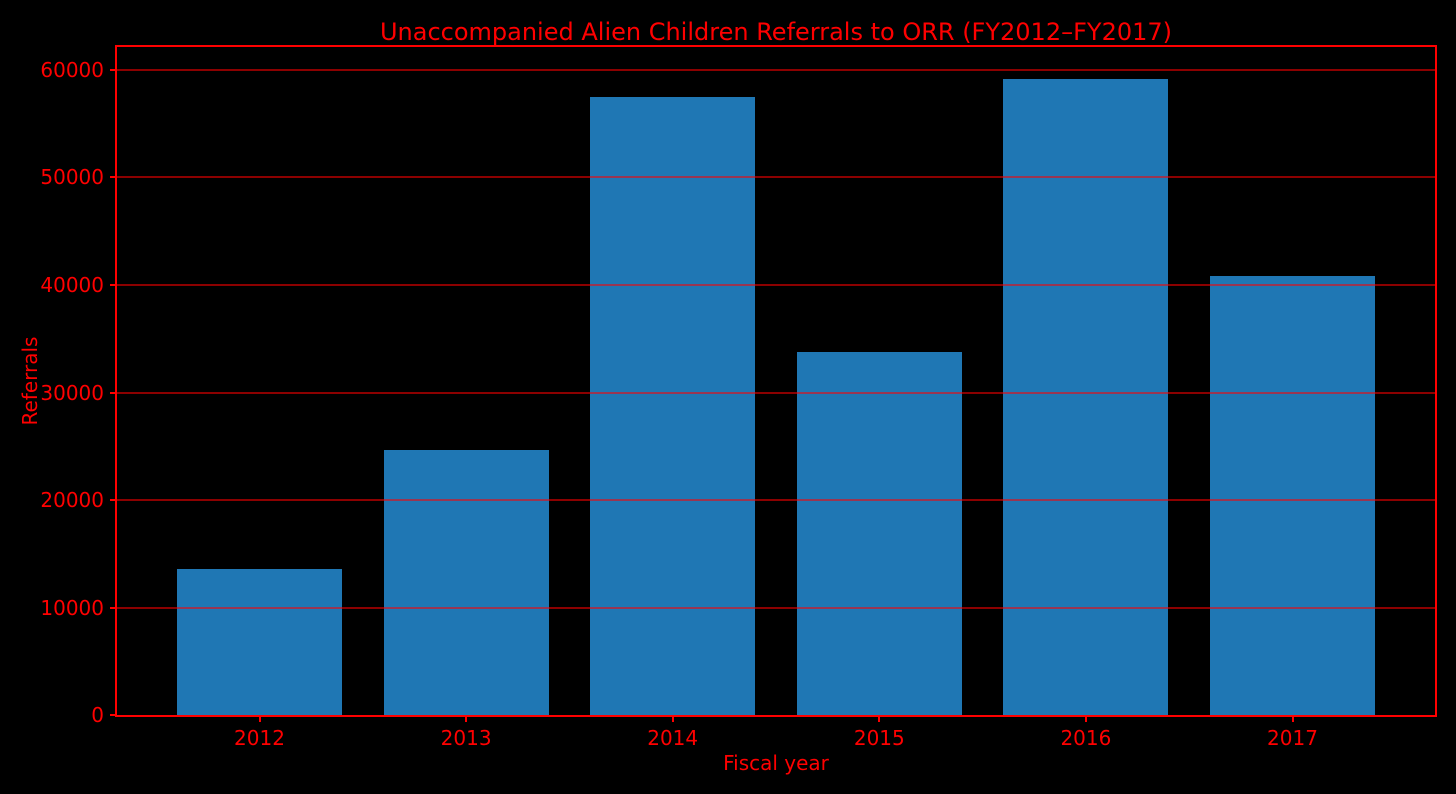 The image size is (1456, 794). Describe the element at coordinates (466, 738) in the screenshot. I see `x-tick-label: 2013` at that location.